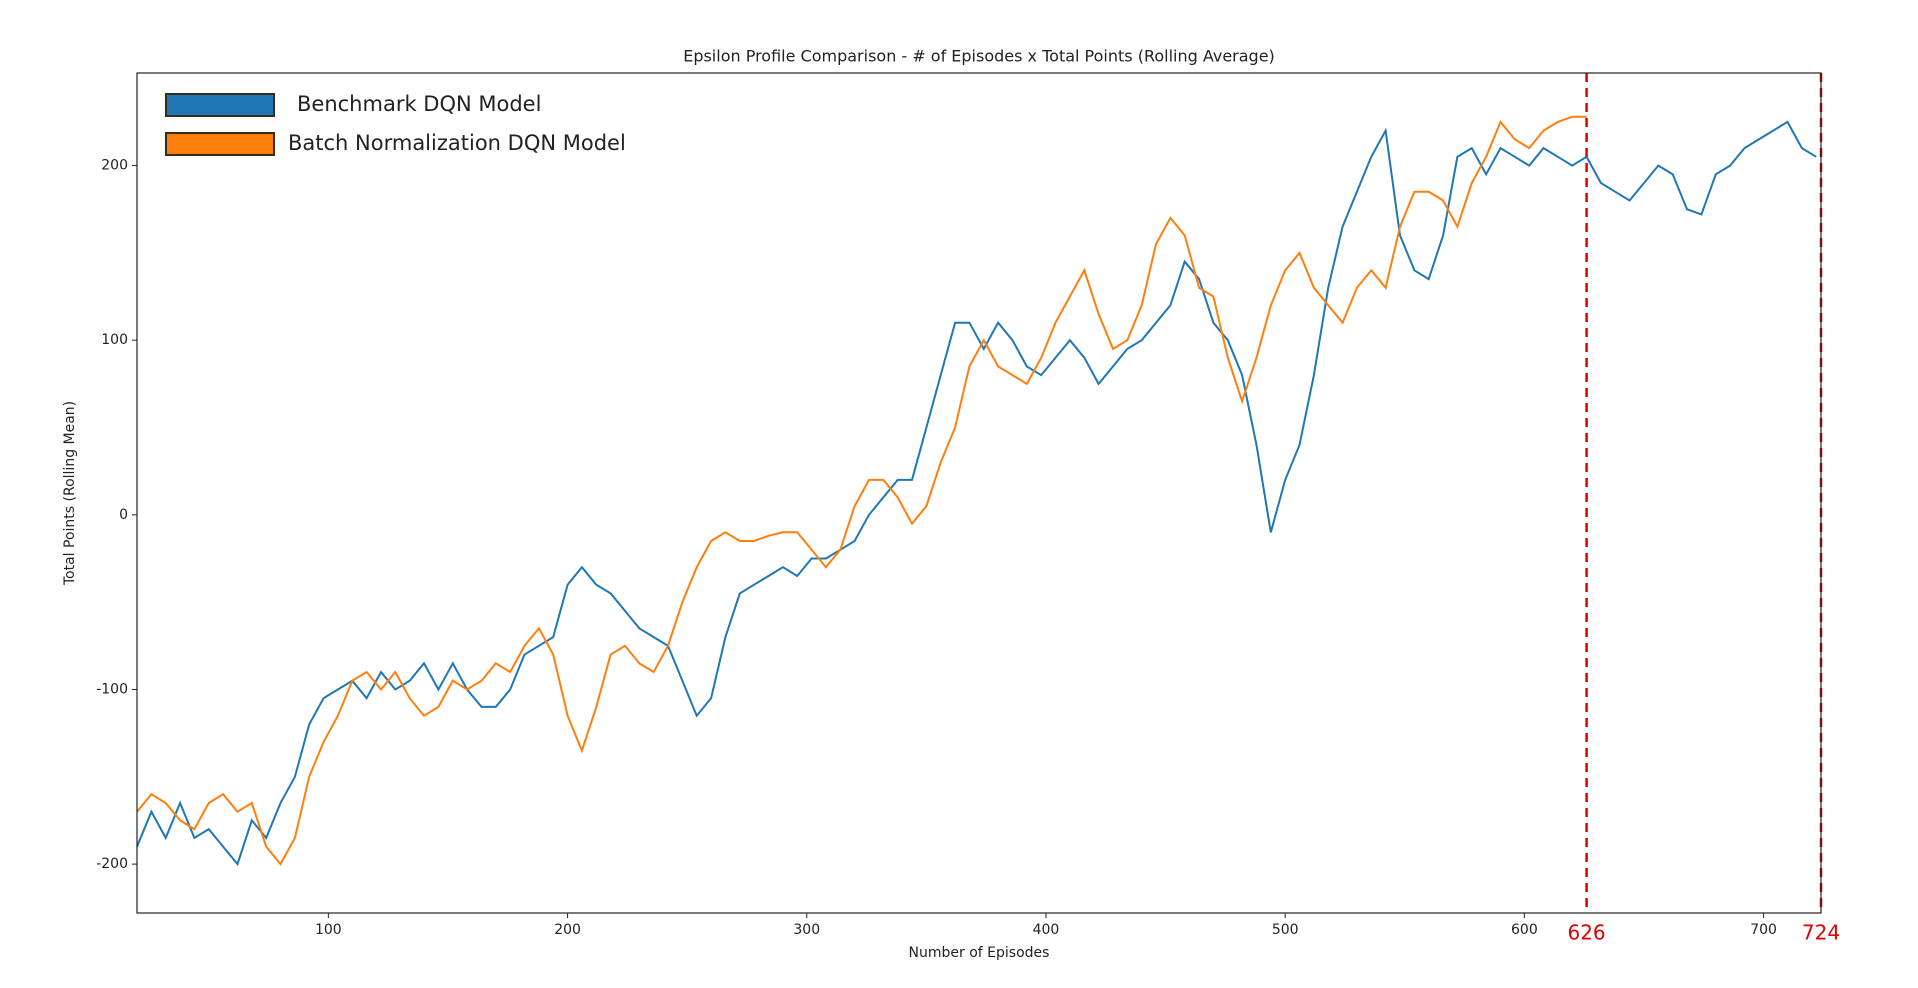 The height and width of the screenshot is (988, 1918). What do you see at coordinates (457, 143) in the screenshot?
I see `legend-label: Batch Normalization DQN Model` at bounding box center [457, 143].